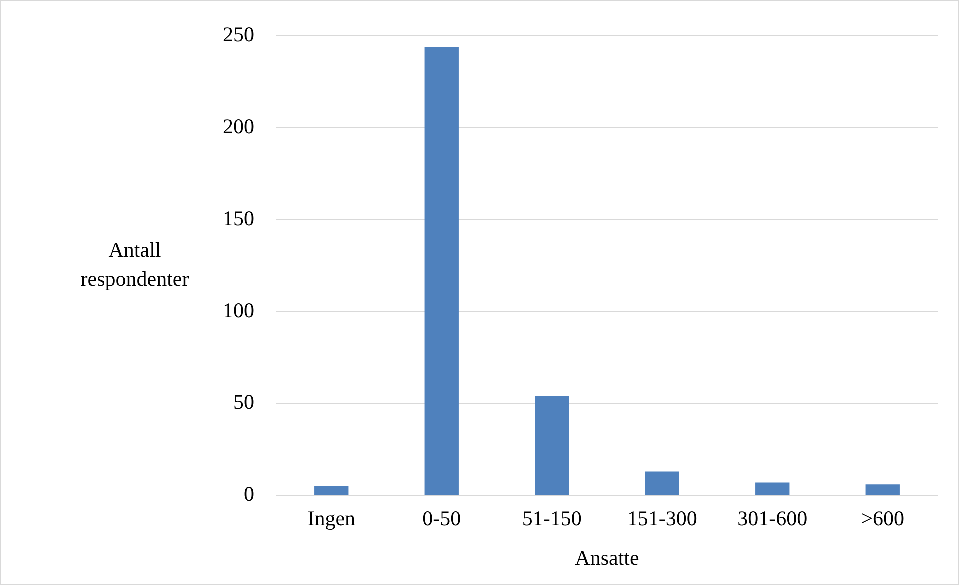  Describe the element at coordinates (135, 264) in the screenshot. I see `y-axis-title: Antall respondenter` at that location.